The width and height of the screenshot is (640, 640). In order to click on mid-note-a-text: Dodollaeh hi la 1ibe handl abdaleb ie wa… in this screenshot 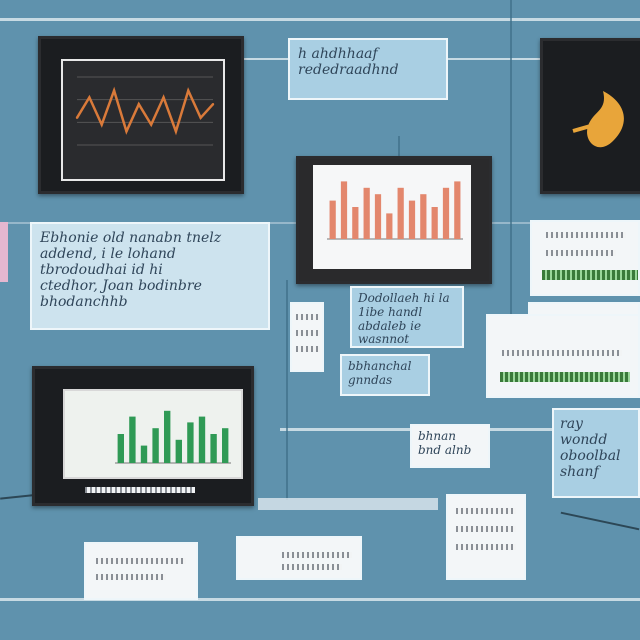, I will do `click(404, 319)`.